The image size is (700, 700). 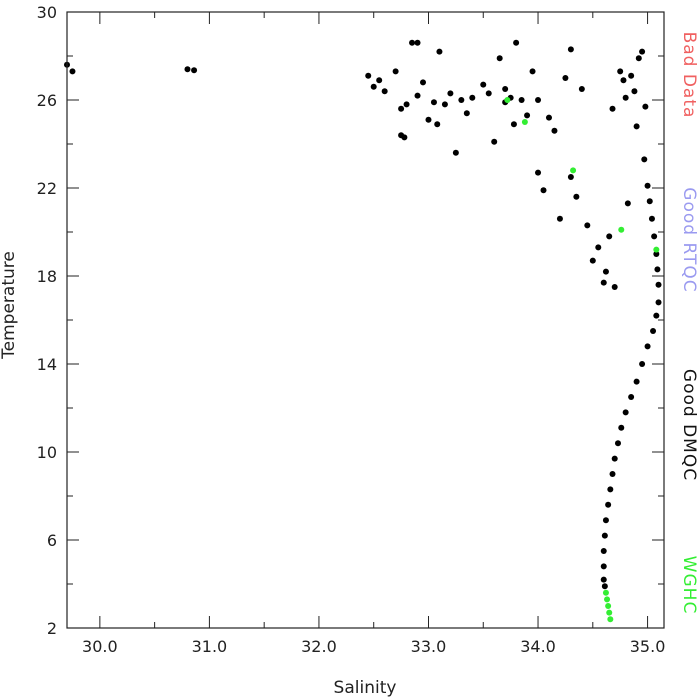 What do you see at coordinates (319, 646) in the screenshot?
I see `x-tick-label: 32.0` at bounding box center [319, 646].